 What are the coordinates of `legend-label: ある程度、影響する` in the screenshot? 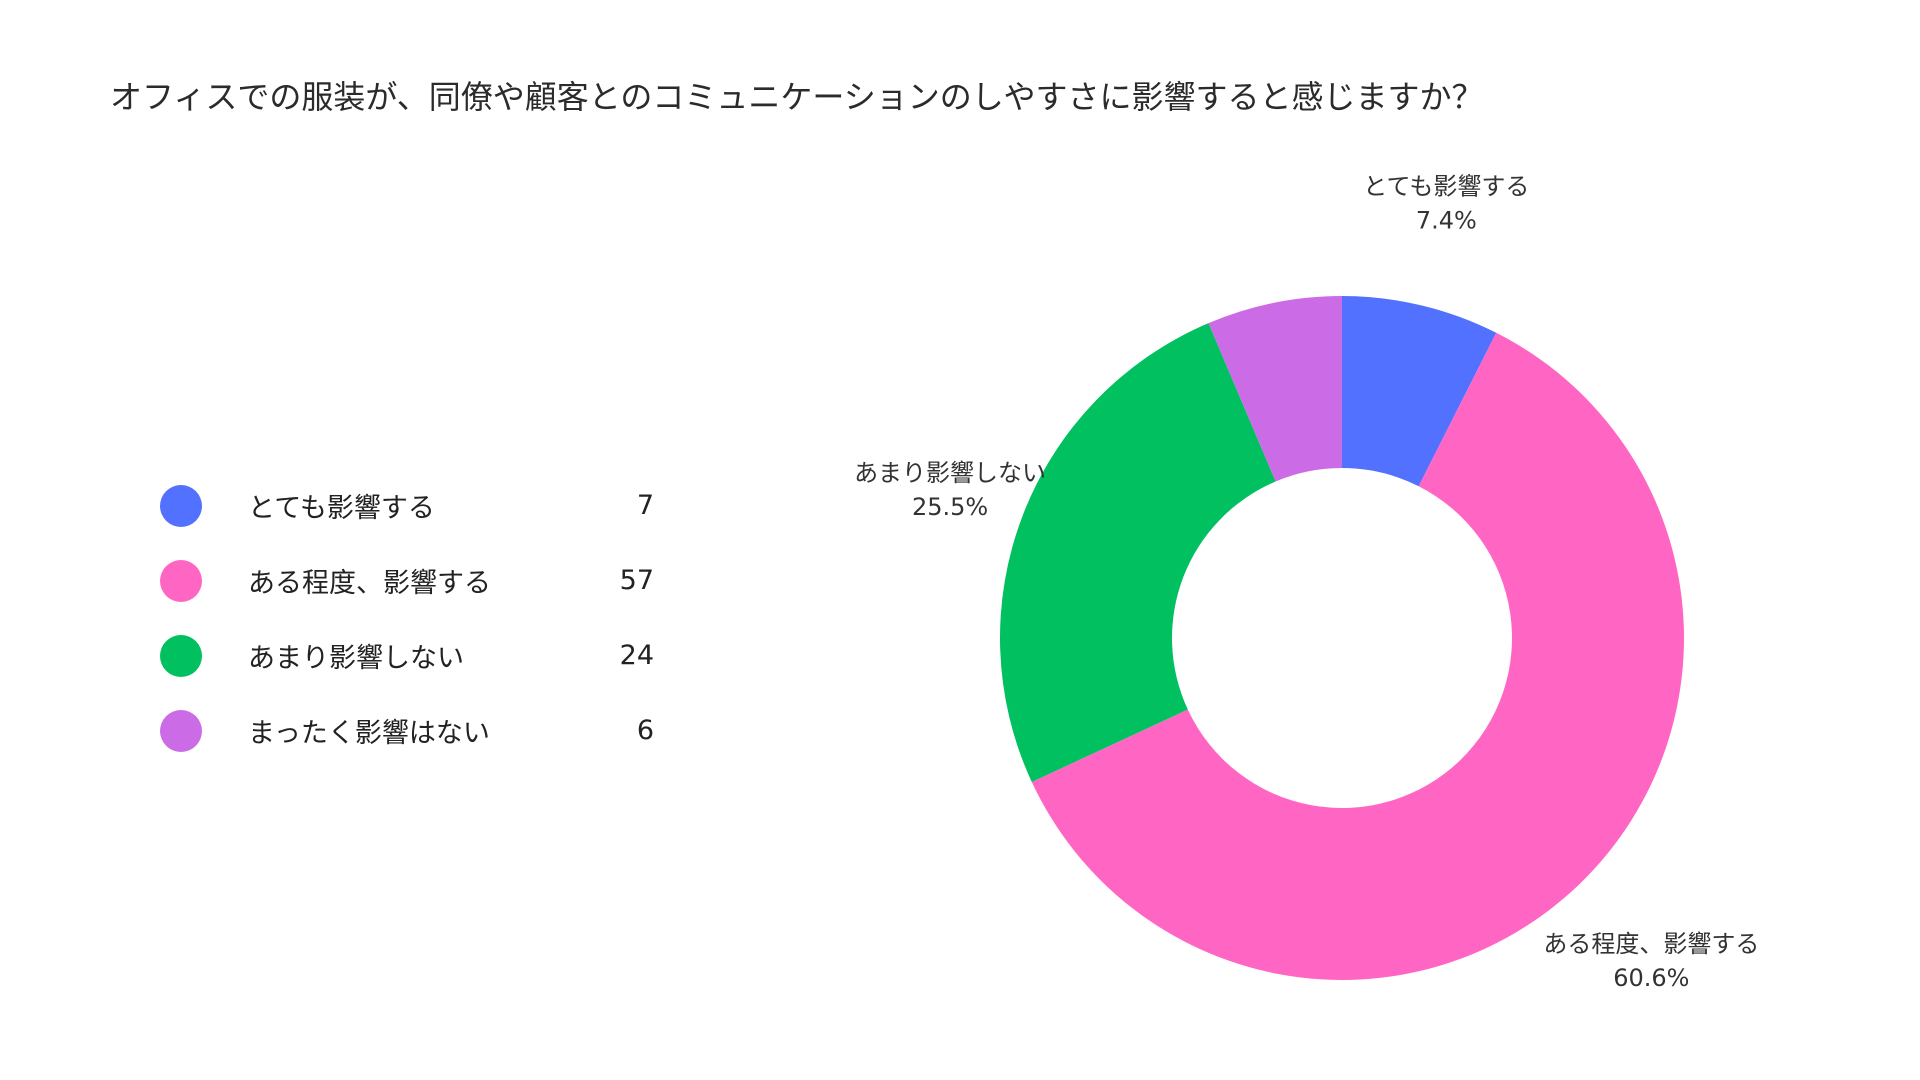 It's located at (369, 583).